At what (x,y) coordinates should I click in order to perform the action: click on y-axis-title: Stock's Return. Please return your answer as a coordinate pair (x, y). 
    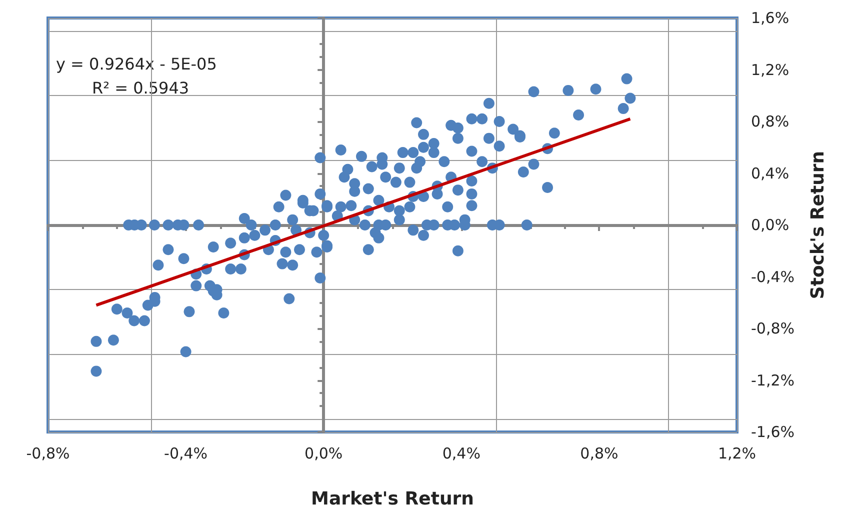
    Looking at the image, I should click on (818, 225).